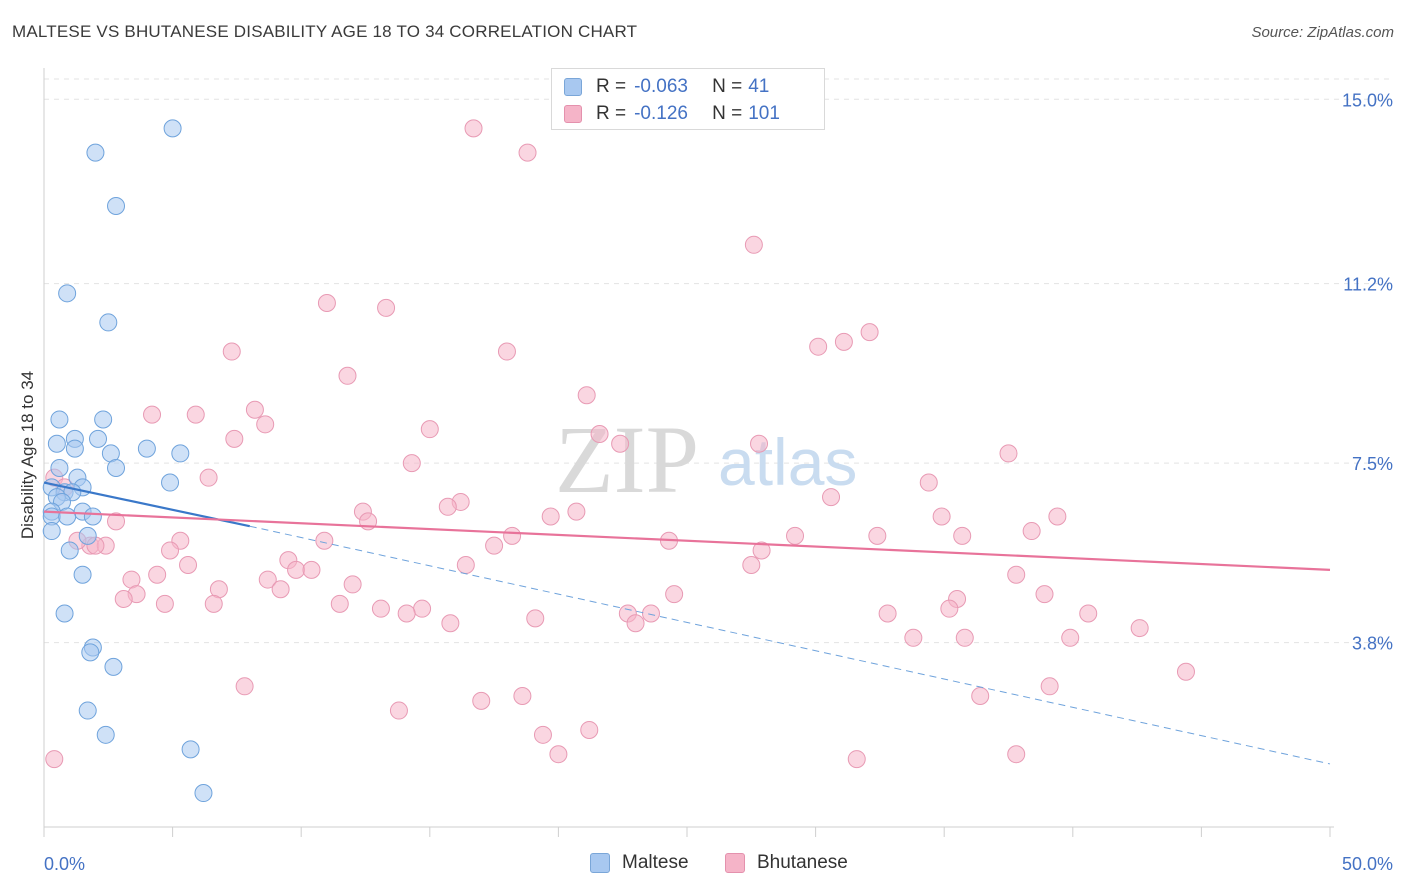  I want to click on stats-row-maltese: R = -0.063 N = 41, so click(666, 87).